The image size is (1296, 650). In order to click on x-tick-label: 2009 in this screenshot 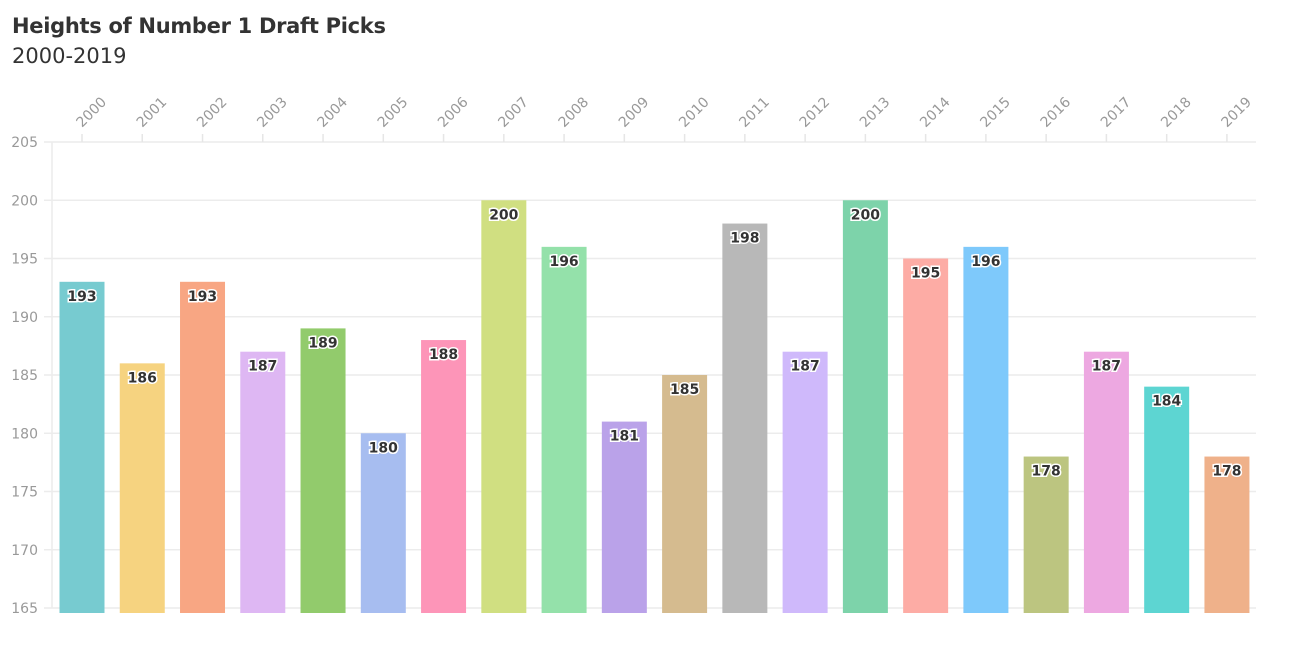, I will do `click(634, 112)`.